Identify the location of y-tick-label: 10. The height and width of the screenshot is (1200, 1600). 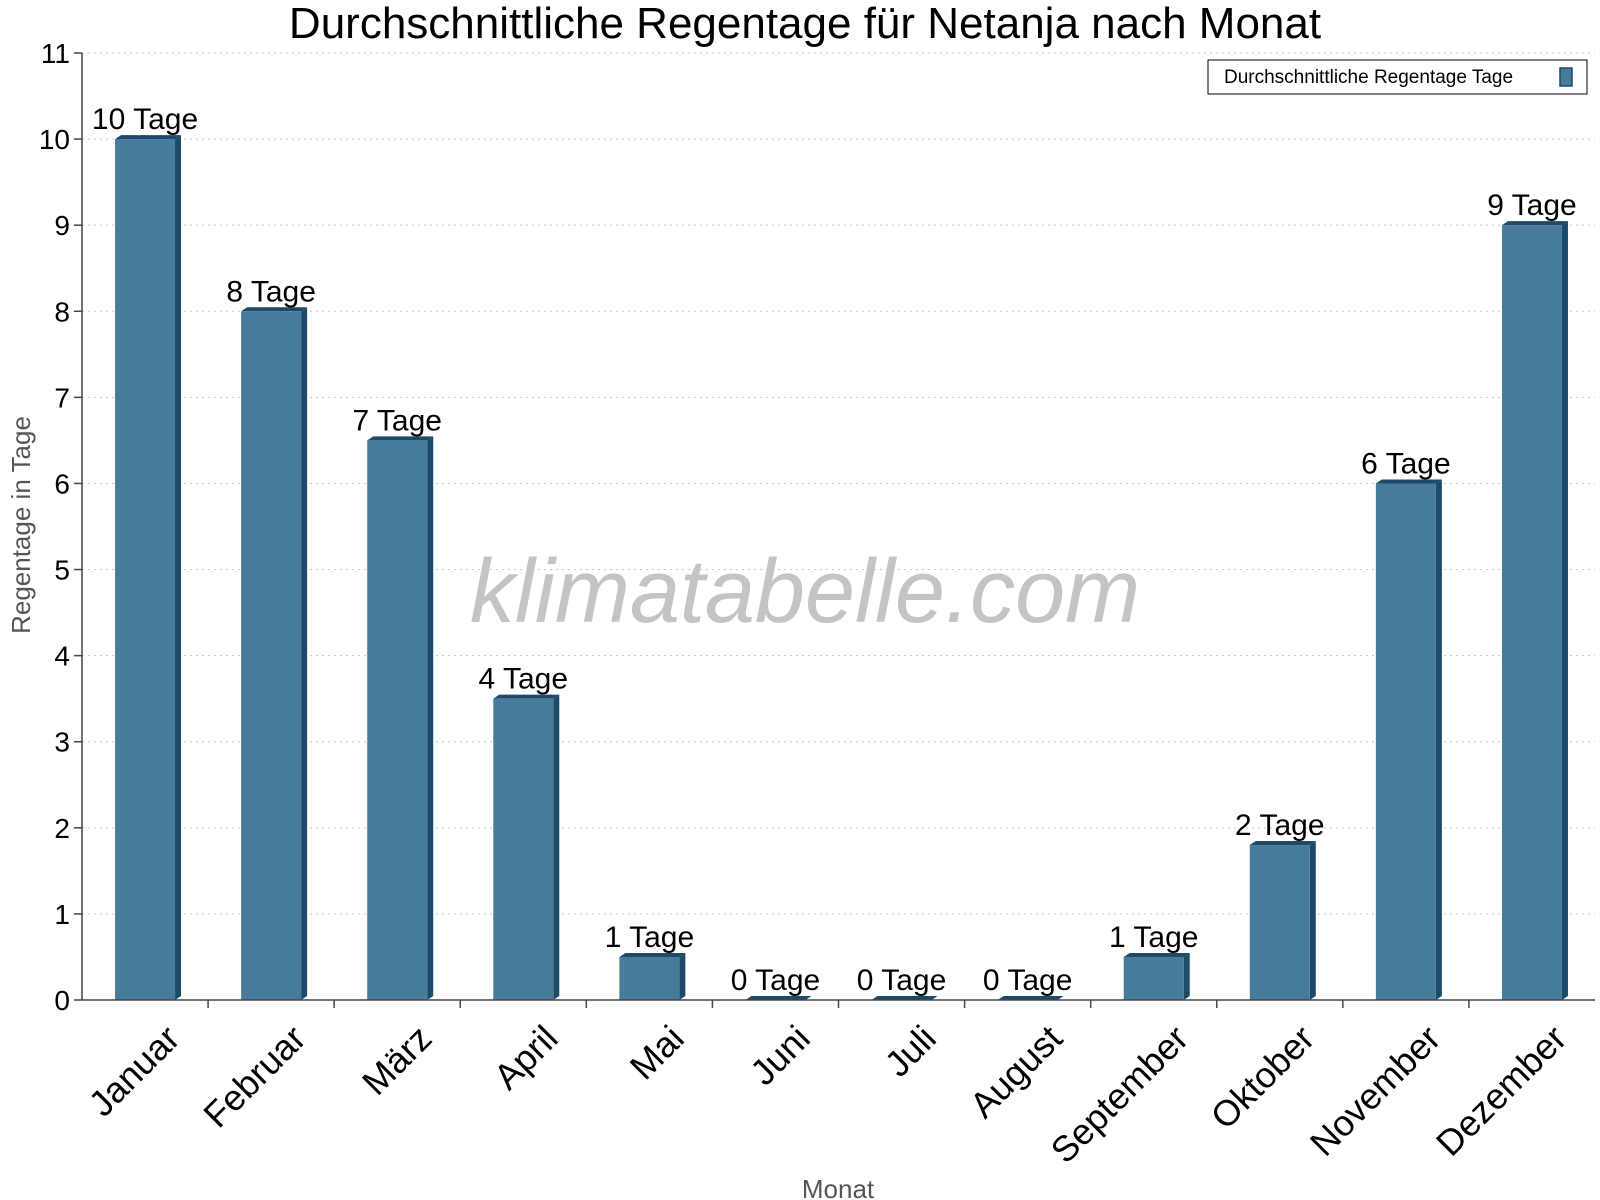
(54, 139).